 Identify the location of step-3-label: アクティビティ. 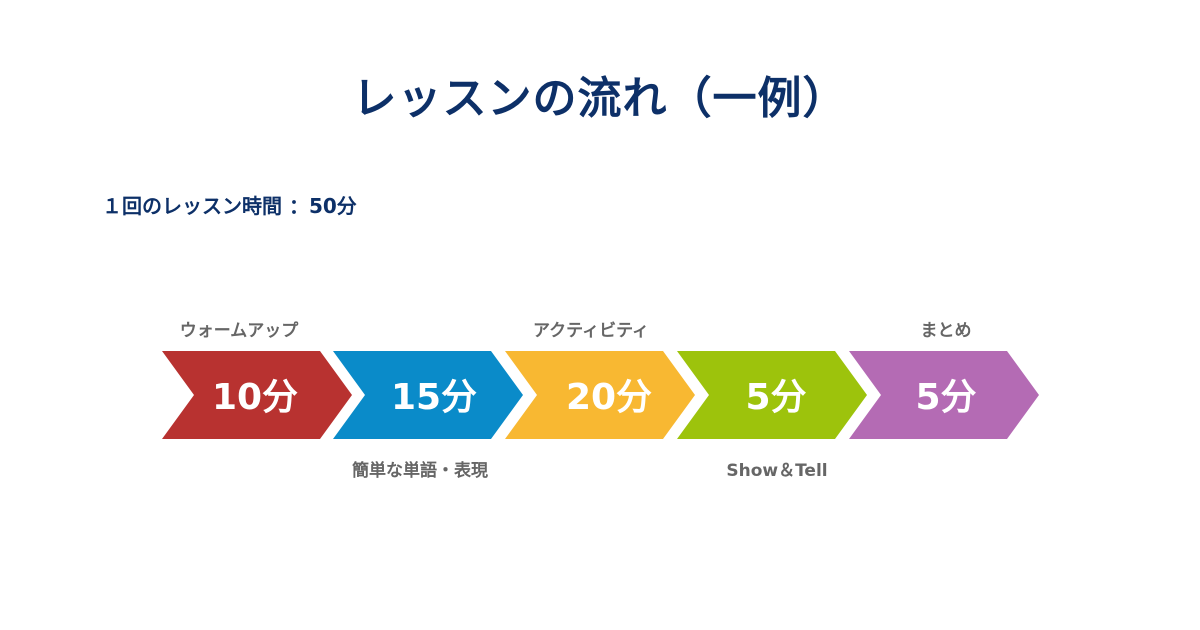
(591, 331).